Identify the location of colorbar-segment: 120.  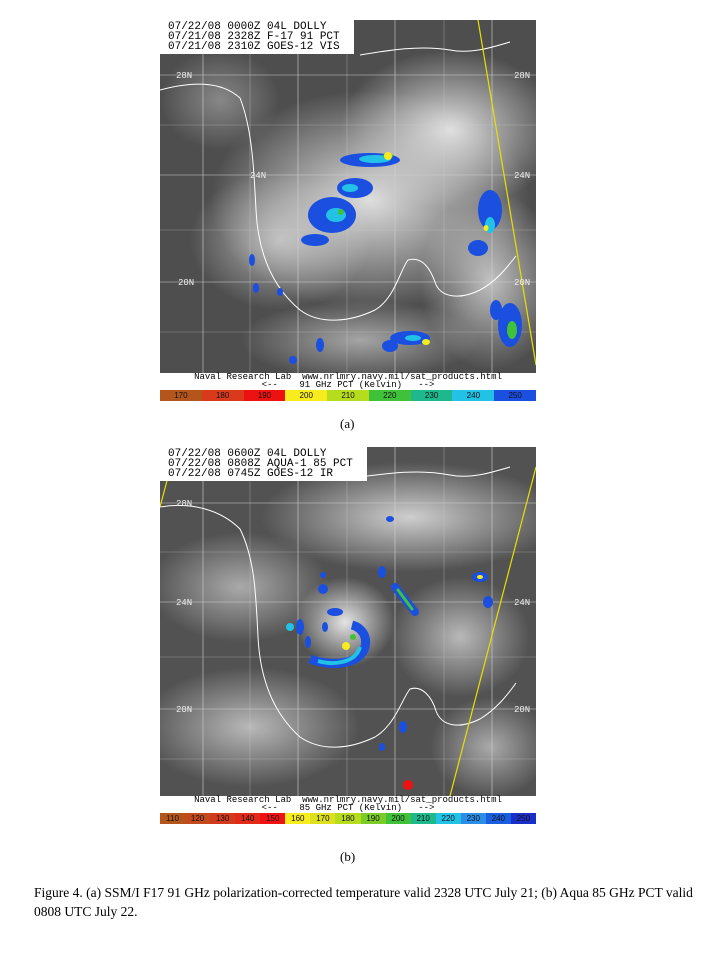
(198, 818).